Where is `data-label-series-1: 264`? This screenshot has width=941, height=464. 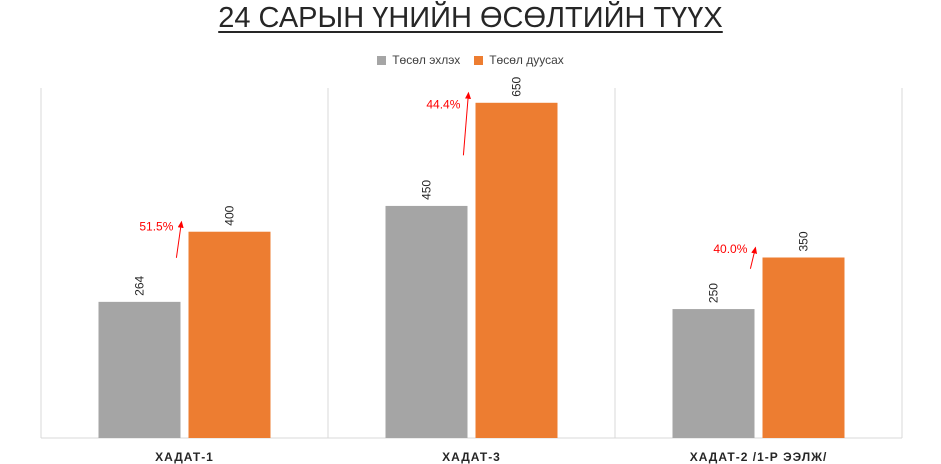 data-label-series-1: 264 is located at coordinates (140, 286).